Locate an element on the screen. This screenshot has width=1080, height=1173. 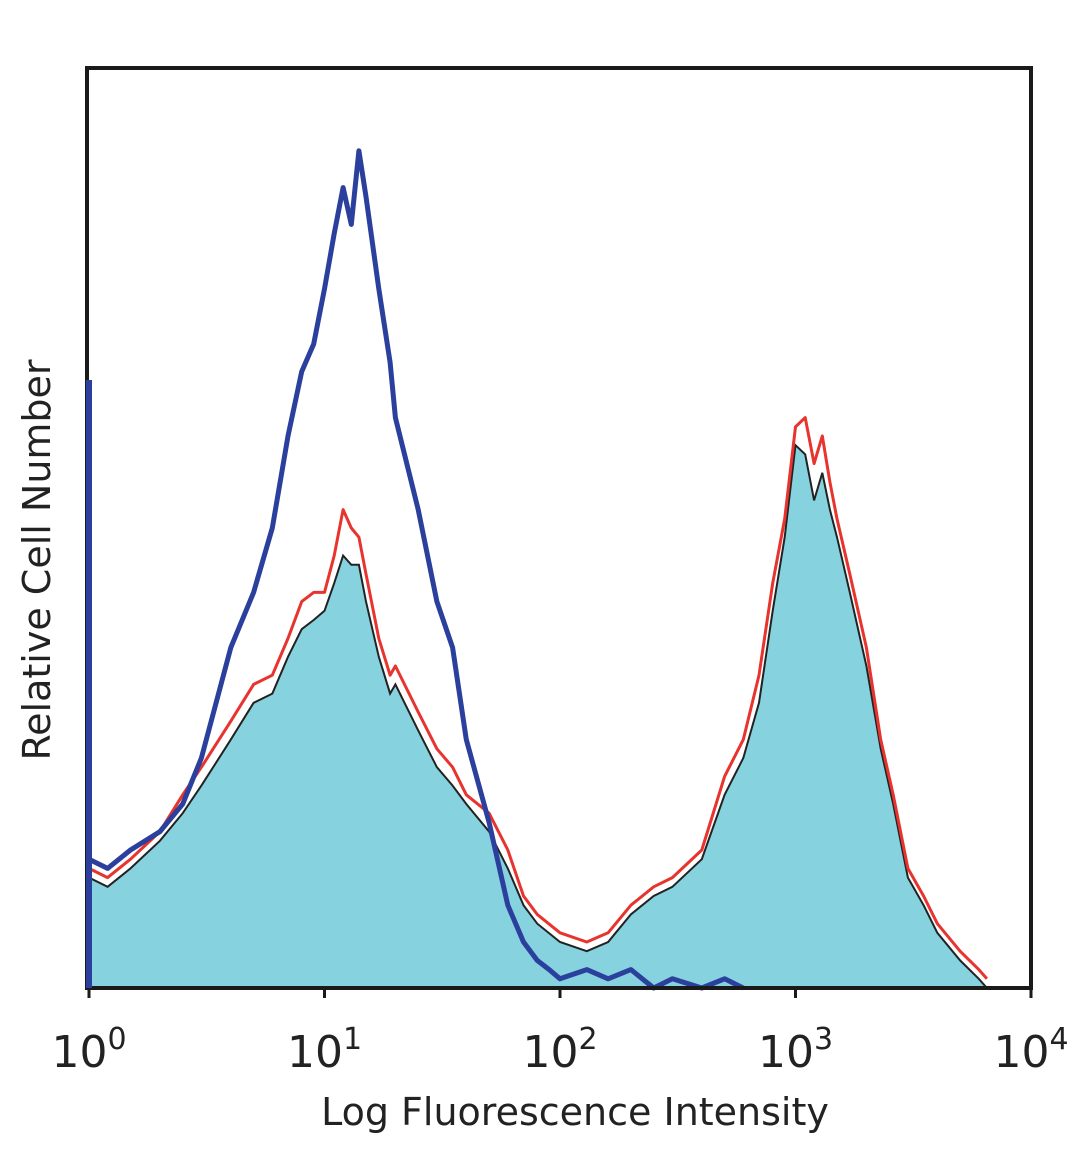
x-tick-exponent: 1 is located at coordinates (352, 1039).